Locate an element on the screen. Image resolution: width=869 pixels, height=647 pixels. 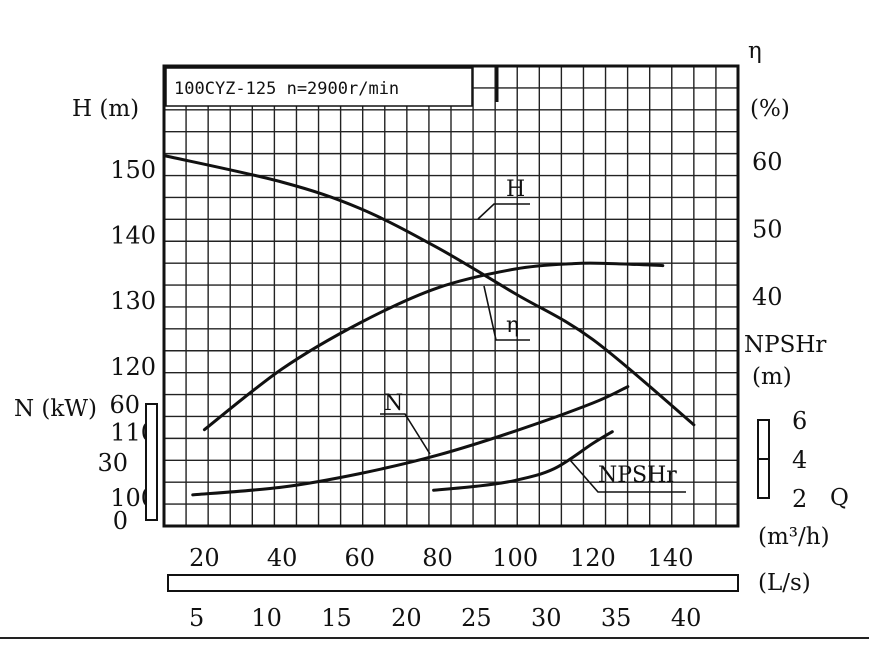
q-tick-label: 100 is located at coordinates (515, 558).